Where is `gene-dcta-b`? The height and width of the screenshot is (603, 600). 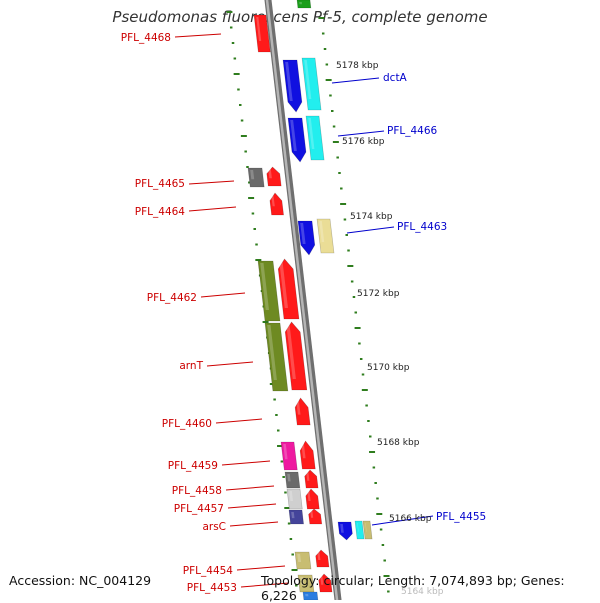 gene-dcta-b is located at coordinates (311, 84).